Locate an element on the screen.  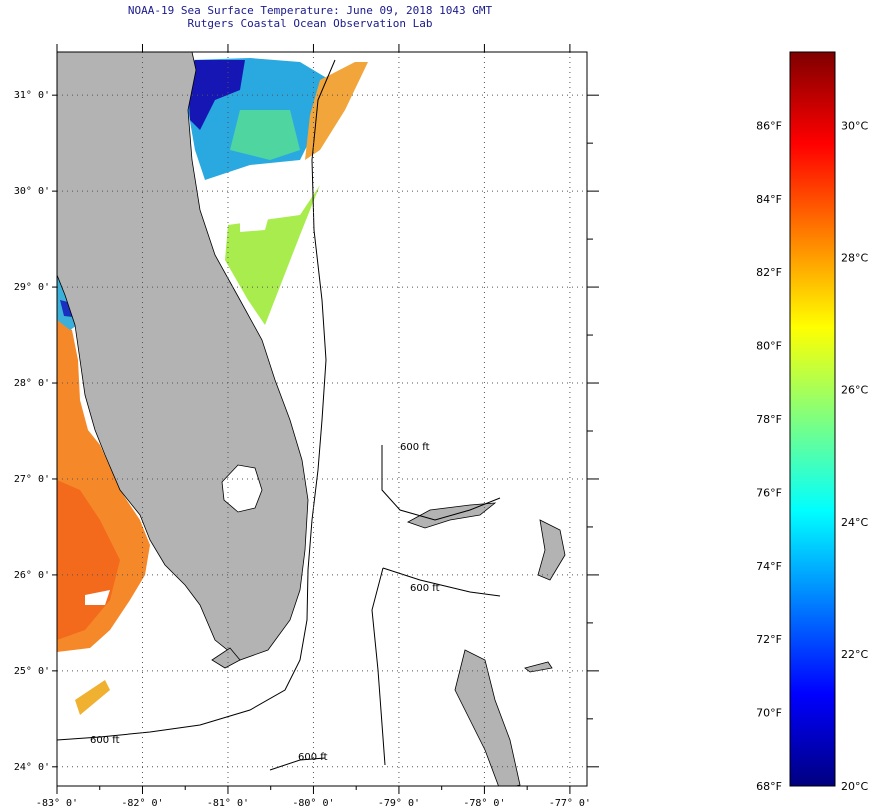
colorbar-f-label: 86°F is located at coordinates (769, 125).